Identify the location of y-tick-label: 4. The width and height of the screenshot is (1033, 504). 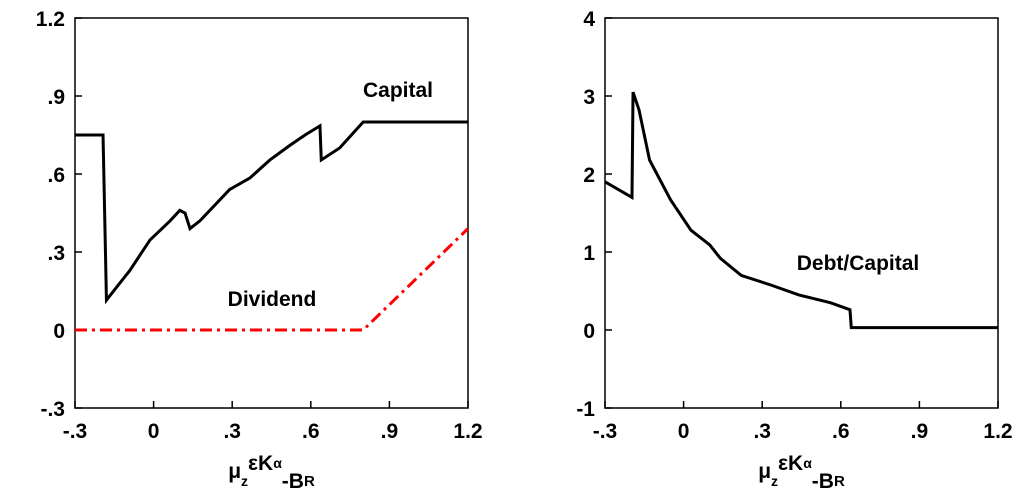
(589, 19).